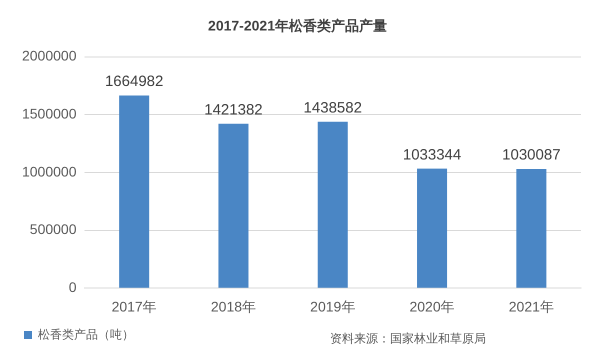 The image size is (601, 361). Describe the element at coordinates (134, 306) in the screenshot. I see `x-tick-label: 2017年` at that location.